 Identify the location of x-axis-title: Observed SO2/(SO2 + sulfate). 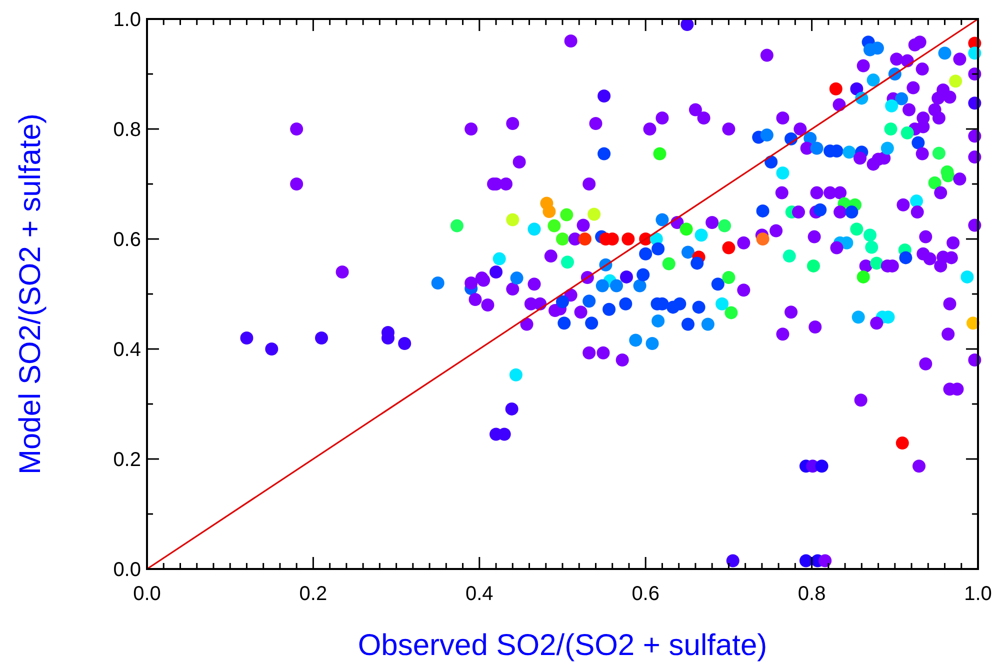
(563, 645).